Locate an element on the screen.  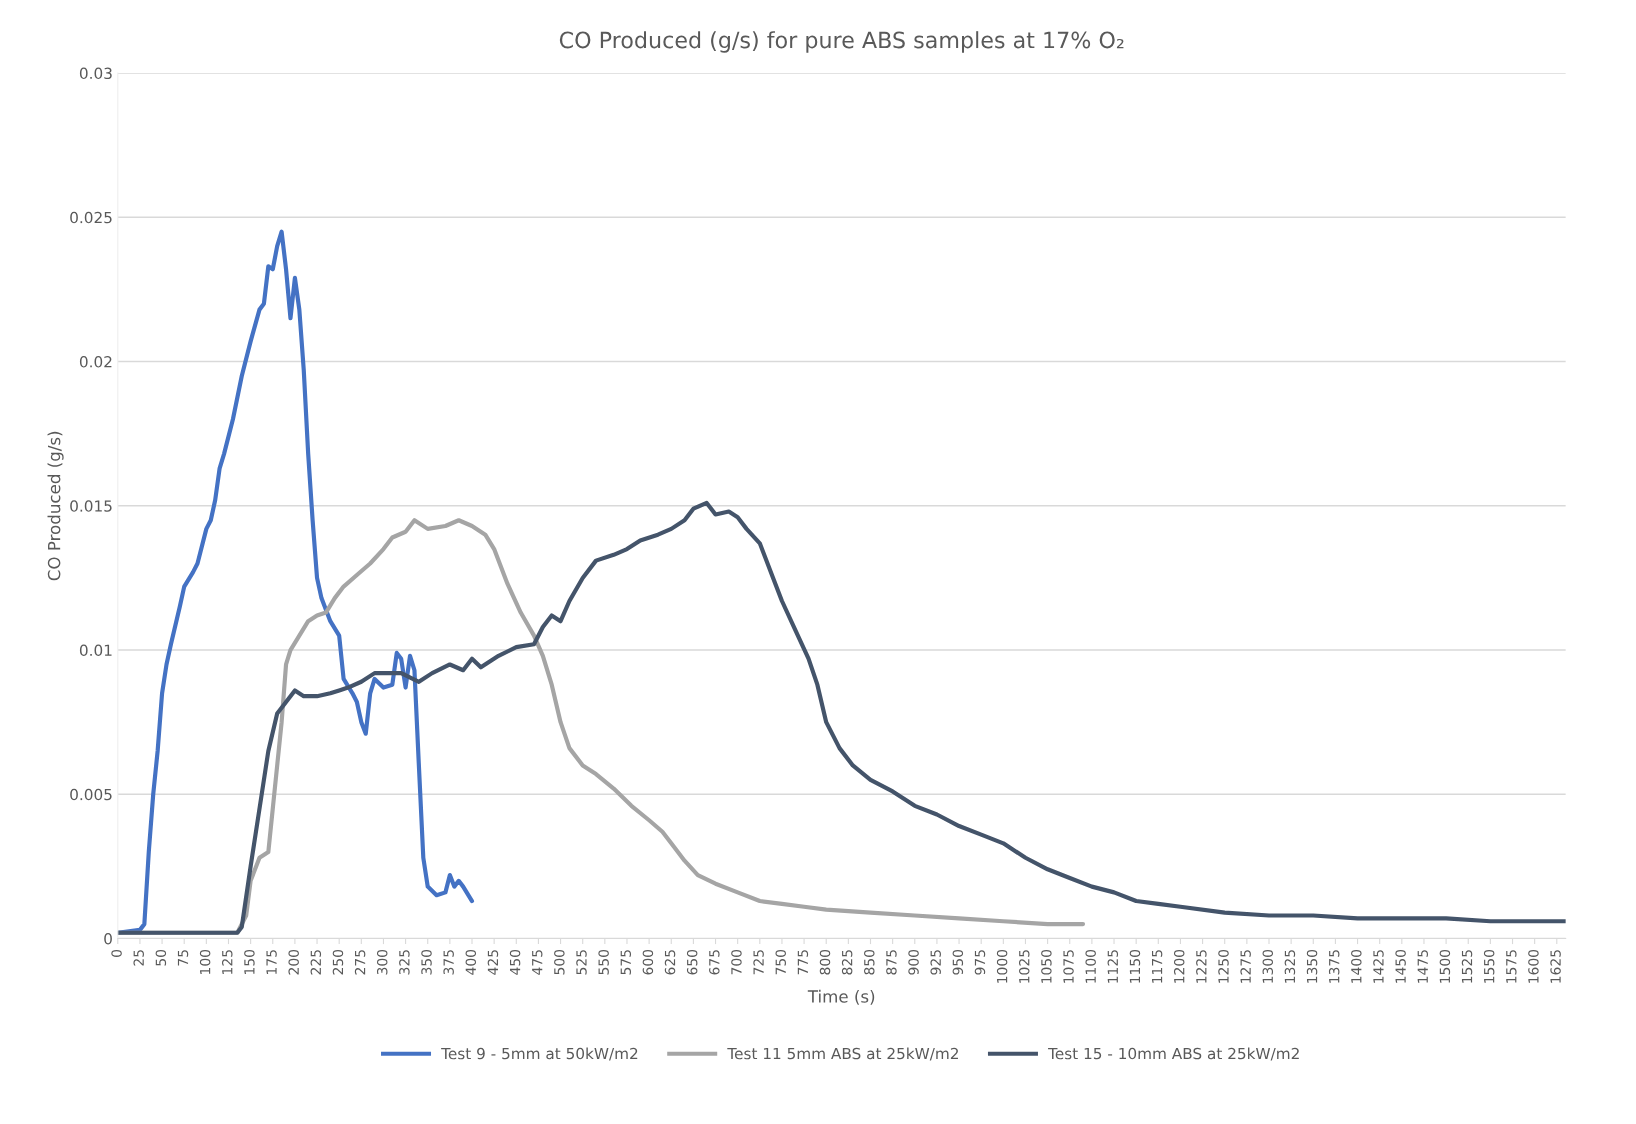
x-tick-label: 325 is located at coordinates (404, 962).